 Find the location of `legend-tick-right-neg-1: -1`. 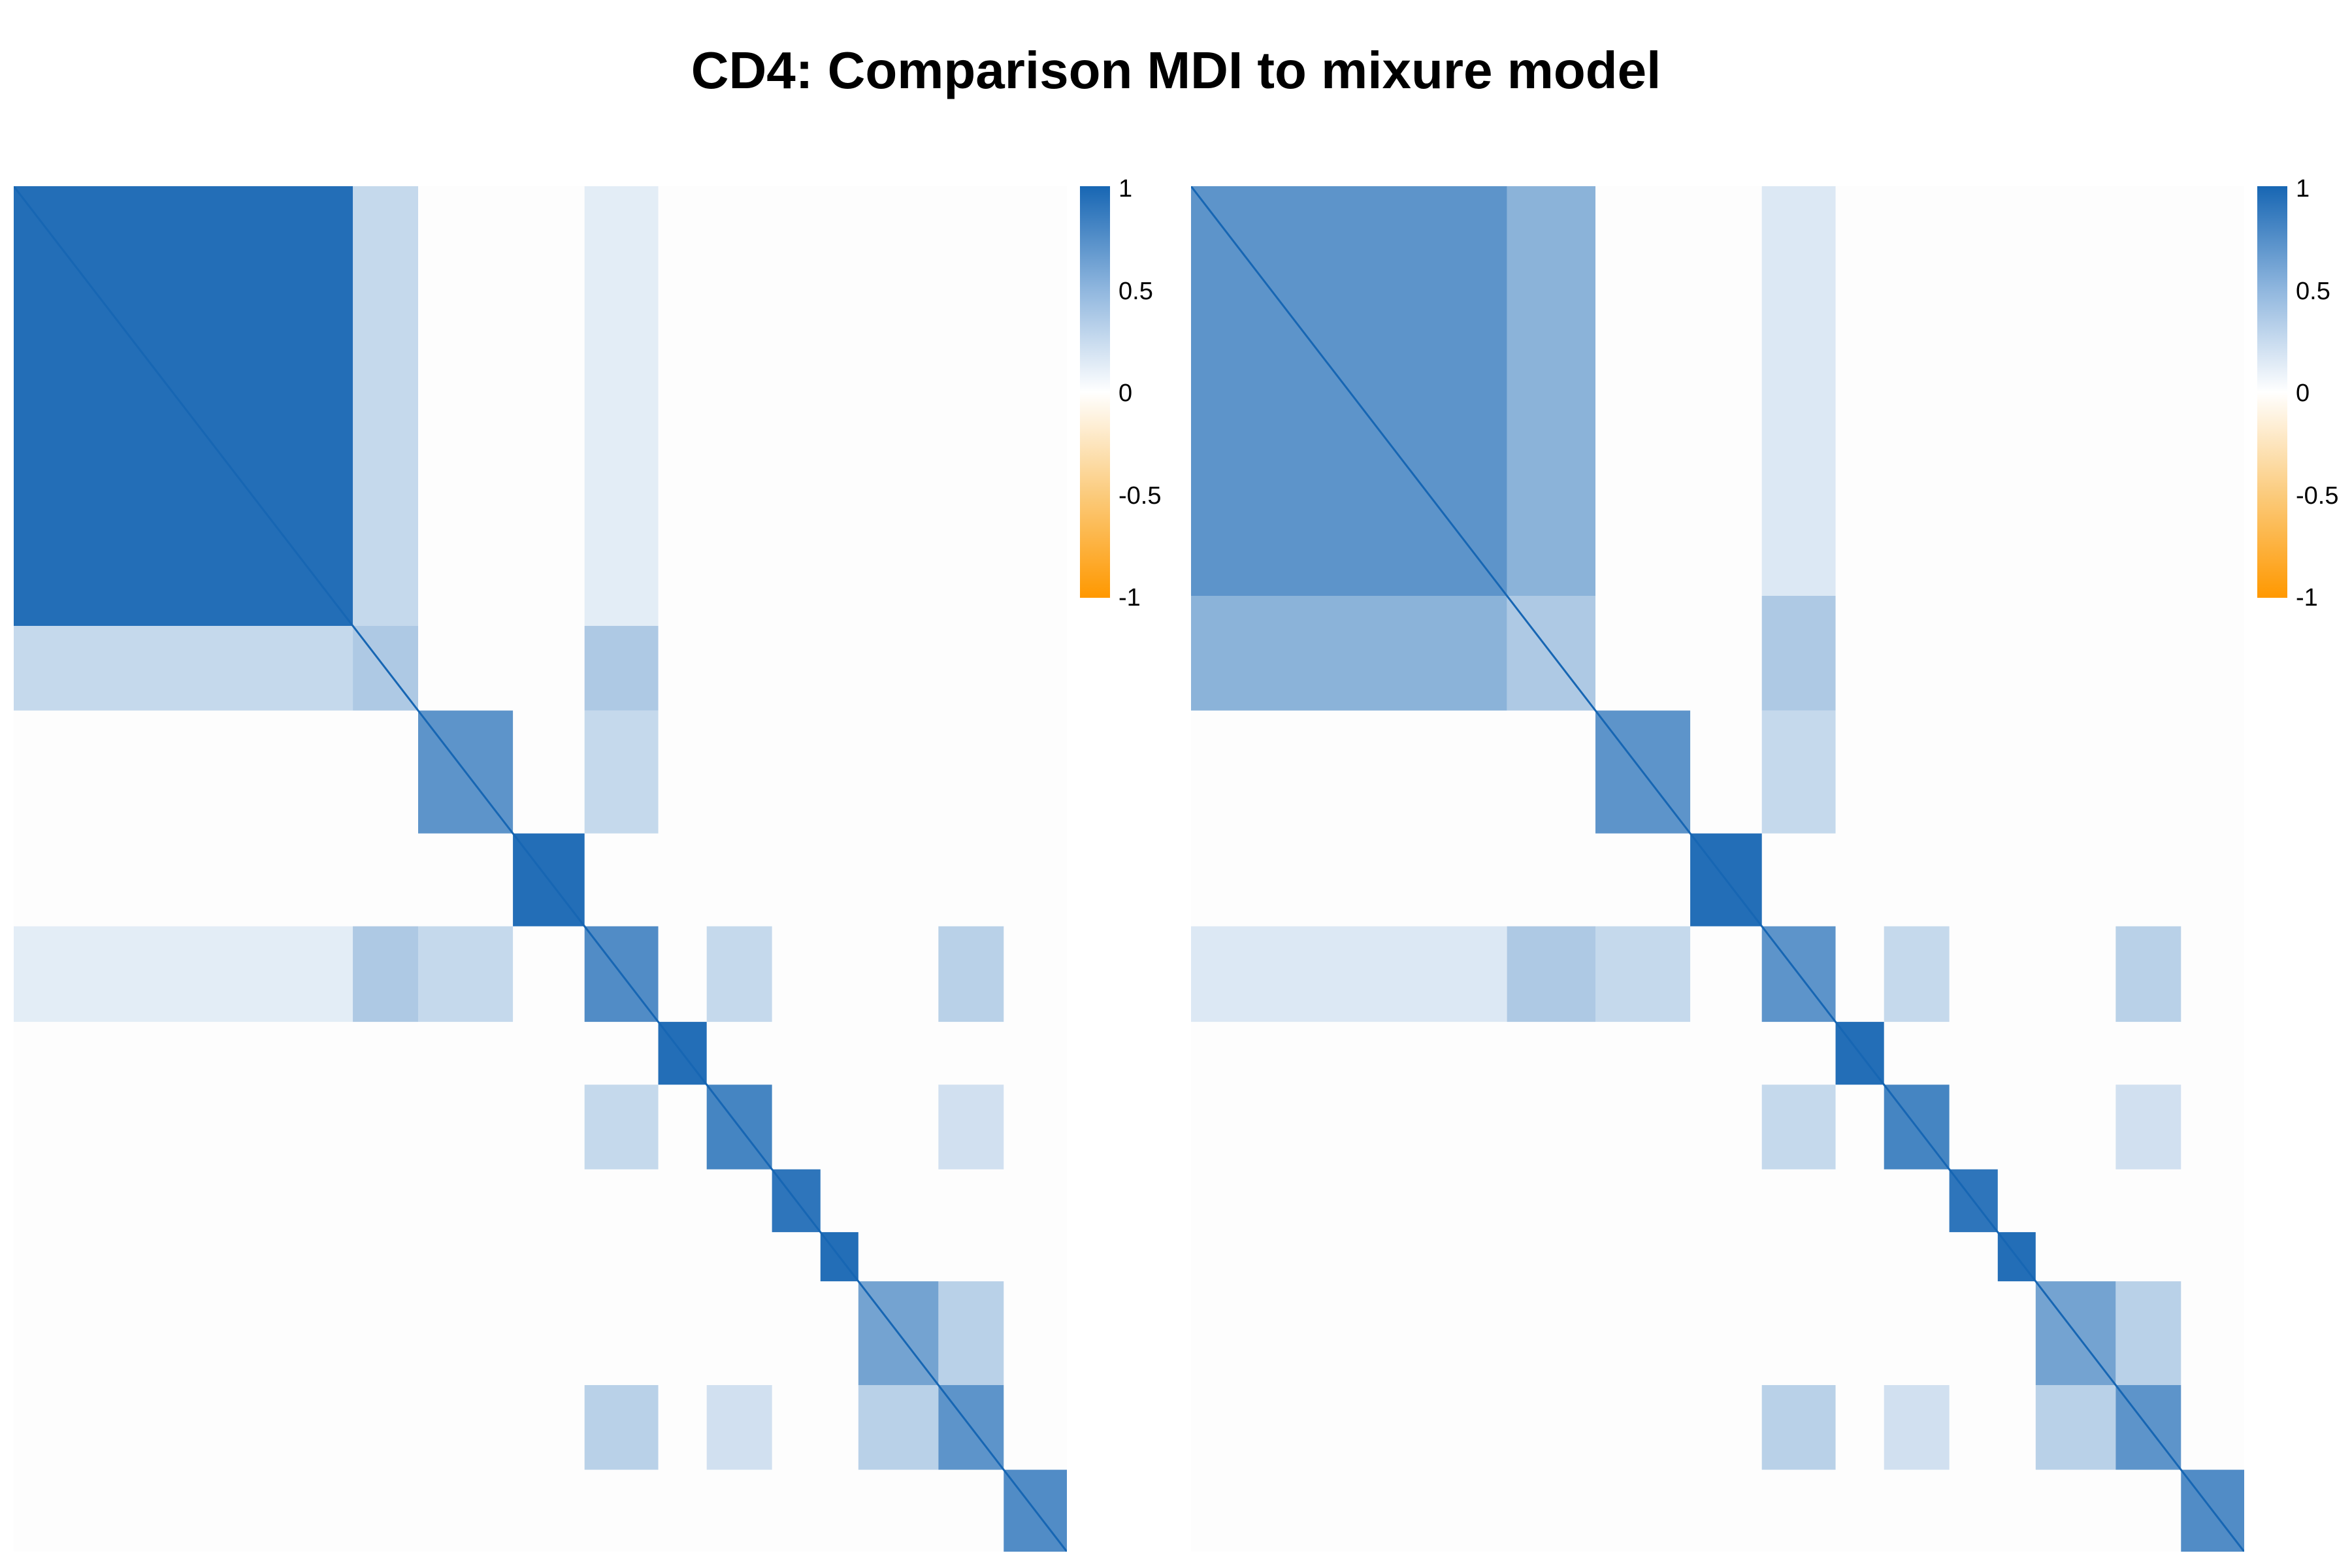

legend-tick-right-neg-1: -1 is located at coordinates (2307, 598).